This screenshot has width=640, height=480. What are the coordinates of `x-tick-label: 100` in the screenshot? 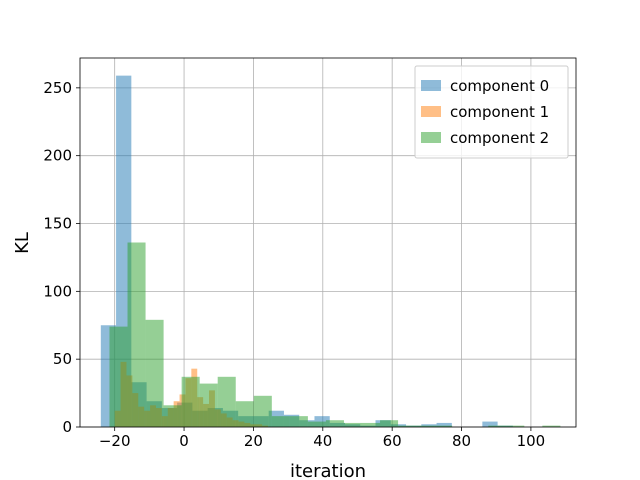 It's located at (531, 441).